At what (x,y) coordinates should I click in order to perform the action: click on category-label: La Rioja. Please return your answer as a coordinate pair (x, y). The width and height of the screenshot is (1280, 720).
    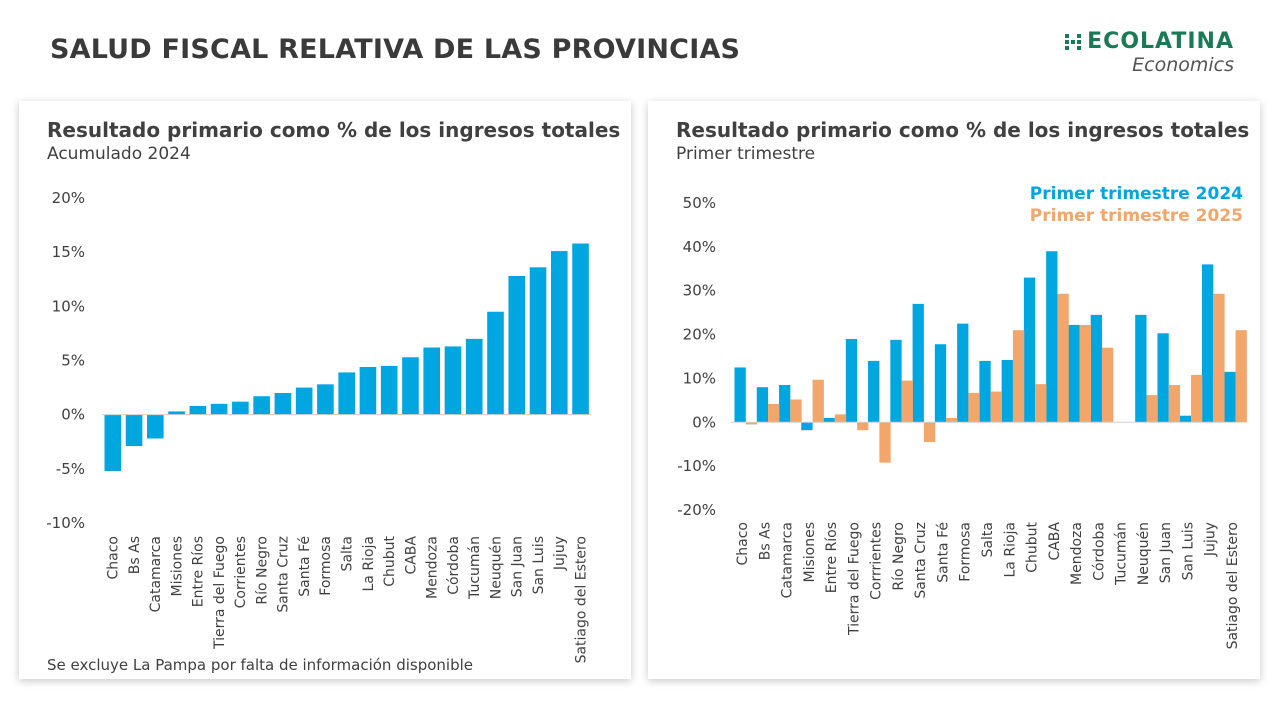
    Looking at the image, I should click on (369, 563).